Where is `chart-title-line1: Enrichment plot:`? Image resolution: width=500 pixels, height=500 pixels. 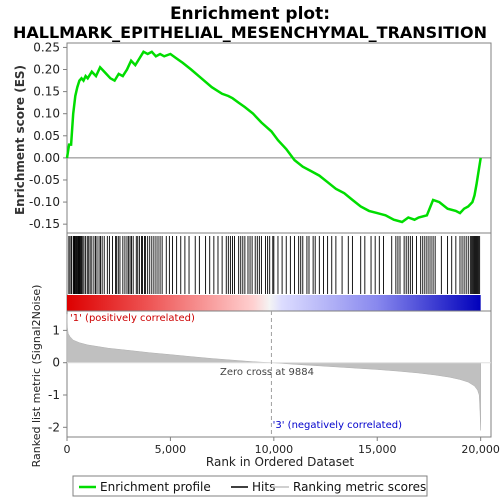 chart-title-line1: Enrichment plot: is located at coordinates (250, 14).